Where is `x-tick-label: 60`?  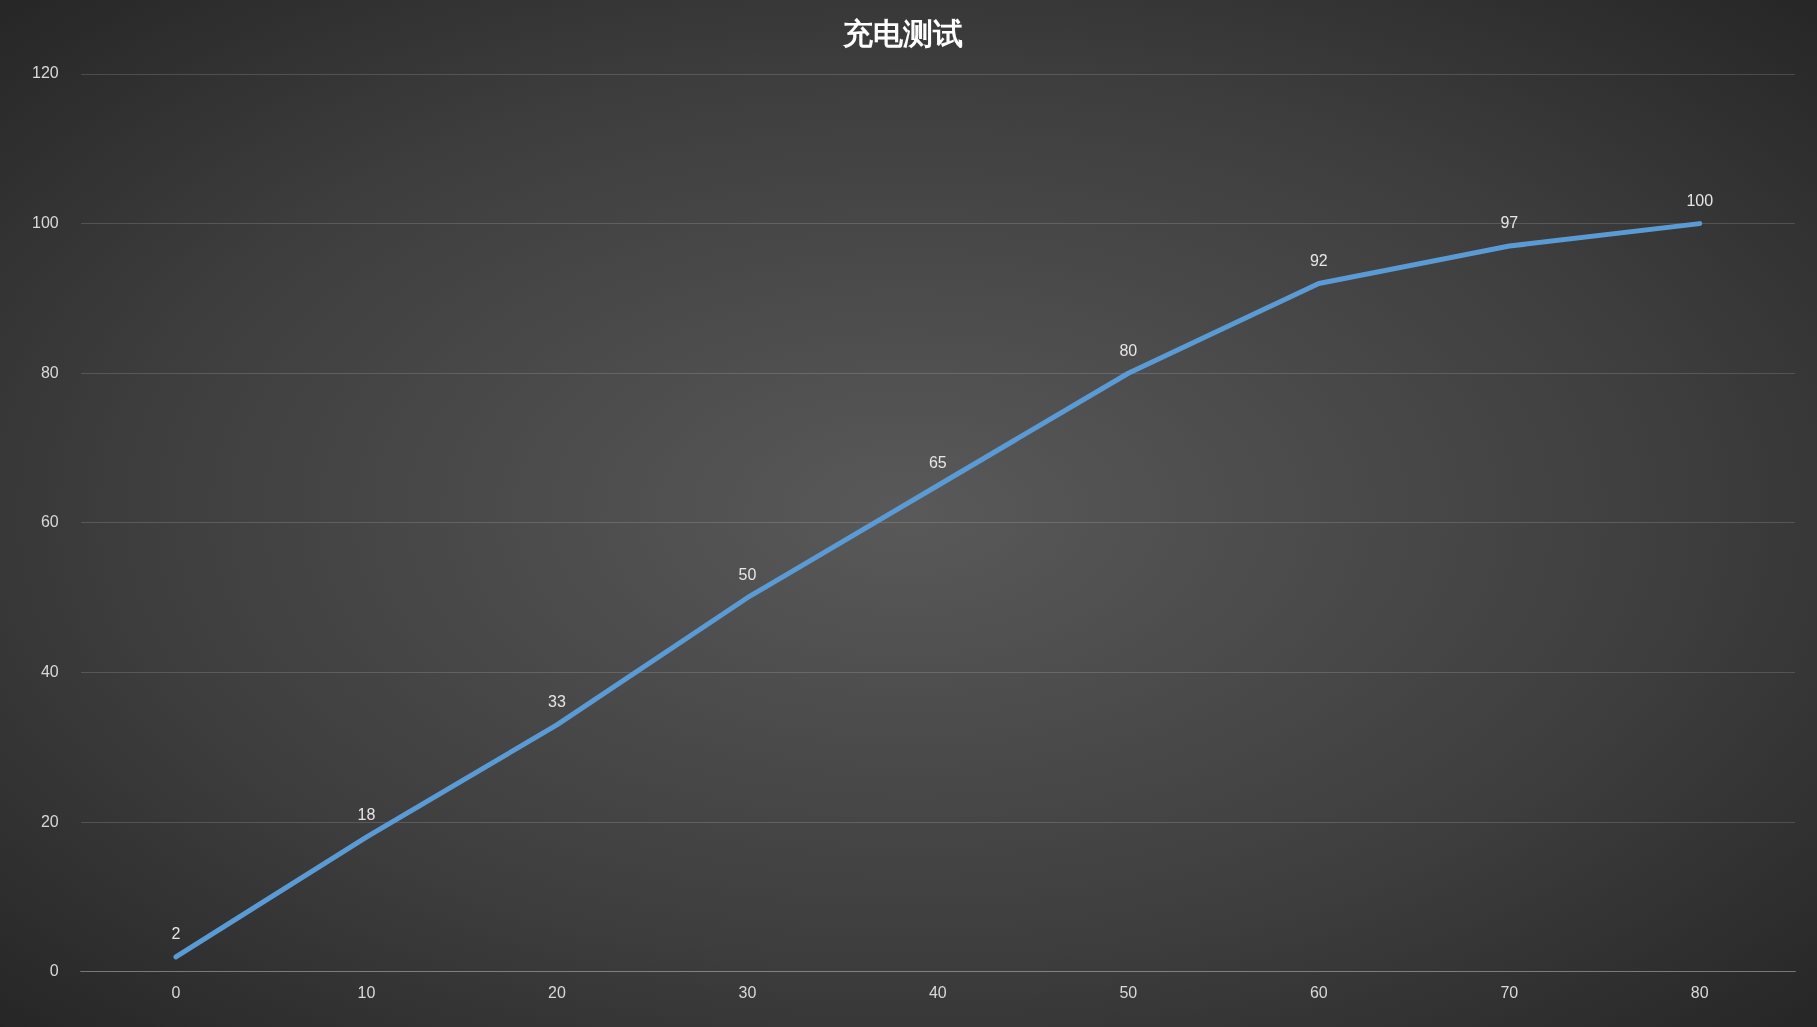
x-tick-label: 60 is located at coordinates (1318, 992).